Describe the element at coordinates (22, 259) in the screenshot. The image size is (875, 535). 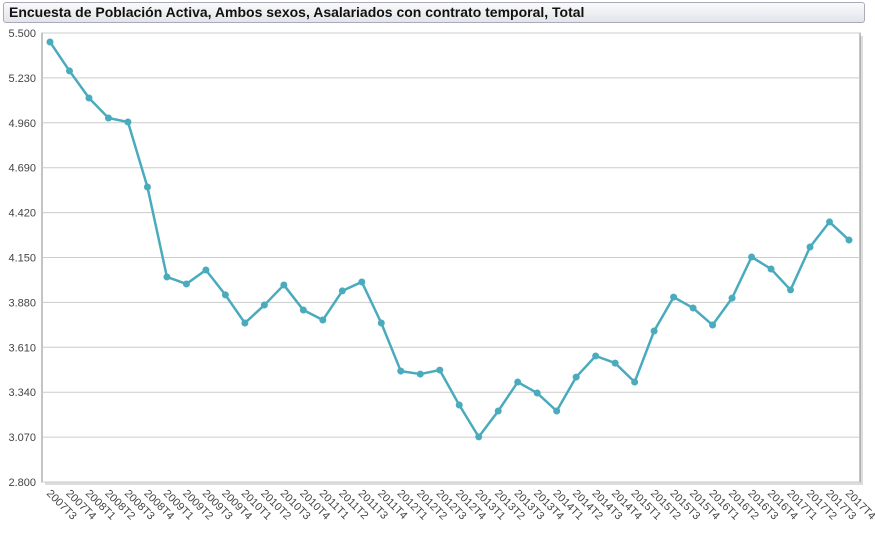
I see `y-tick-label: 4.150` at that location.